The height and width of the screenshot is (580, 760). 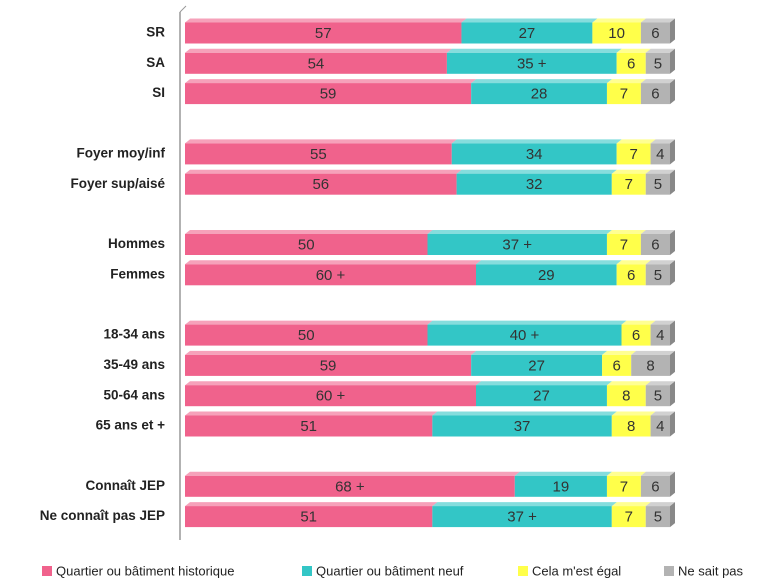 I want to click on data-label: 29, so click(x=546, y=275).